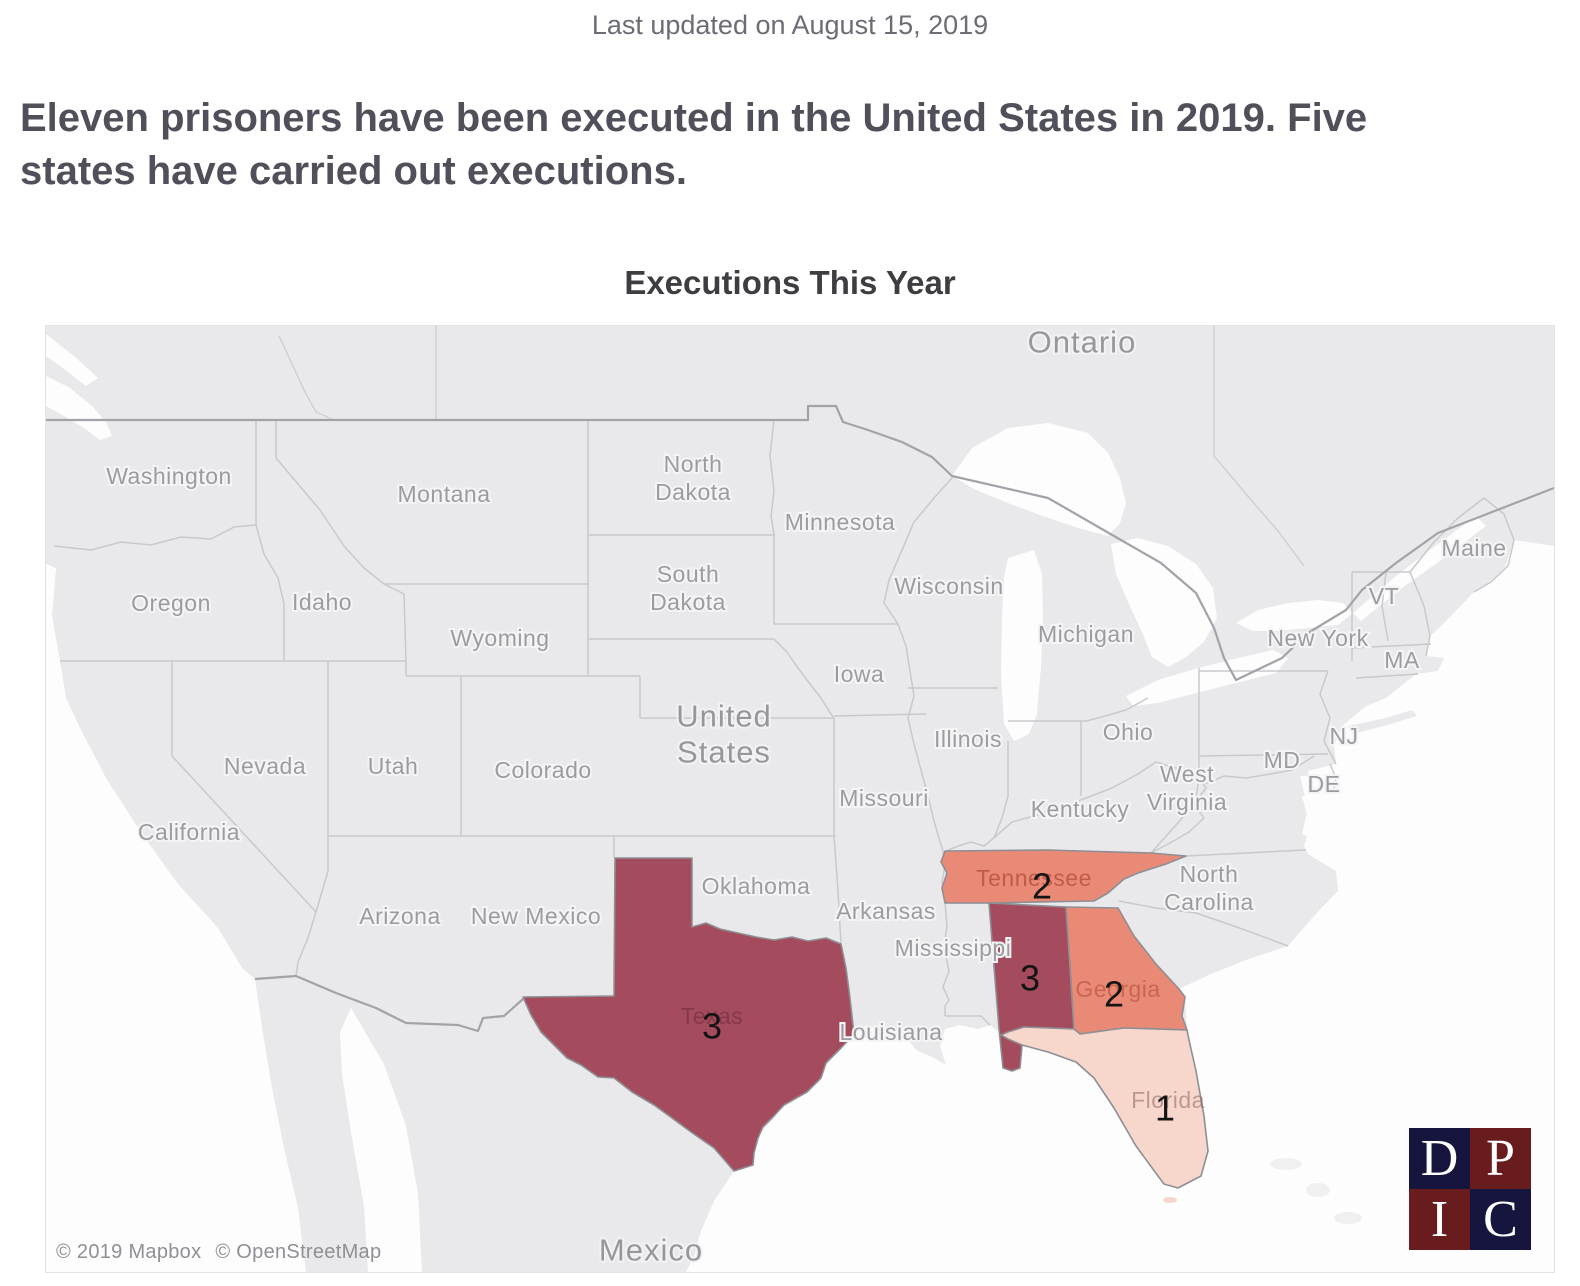  I want to click on execution-count-florida: 1, so click(1165, 1108).